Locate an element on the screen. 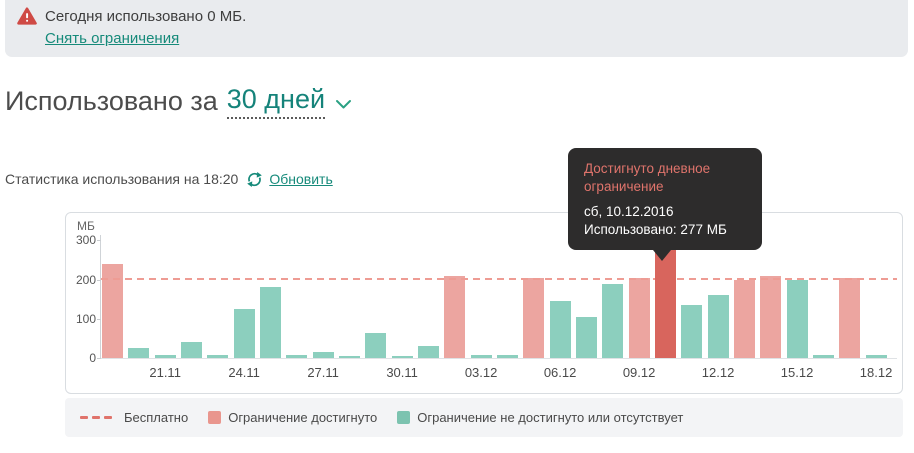 This screenshot has height=453, width=914. refresh-link: Обновить is located at coordinates (301, 179).